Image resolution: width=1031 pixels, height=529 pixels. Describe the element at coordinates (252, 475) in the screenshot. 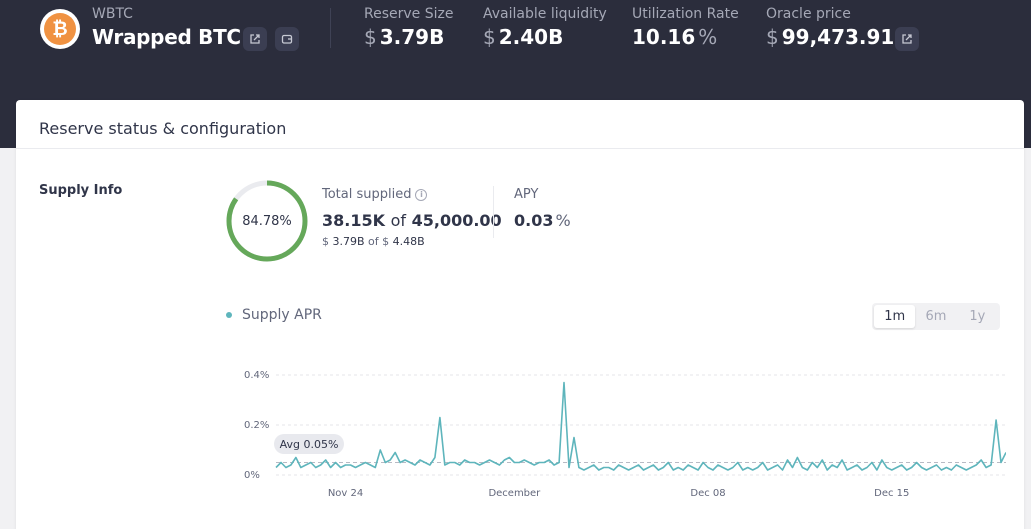

I see `y-tick-label: 0%` at that location.